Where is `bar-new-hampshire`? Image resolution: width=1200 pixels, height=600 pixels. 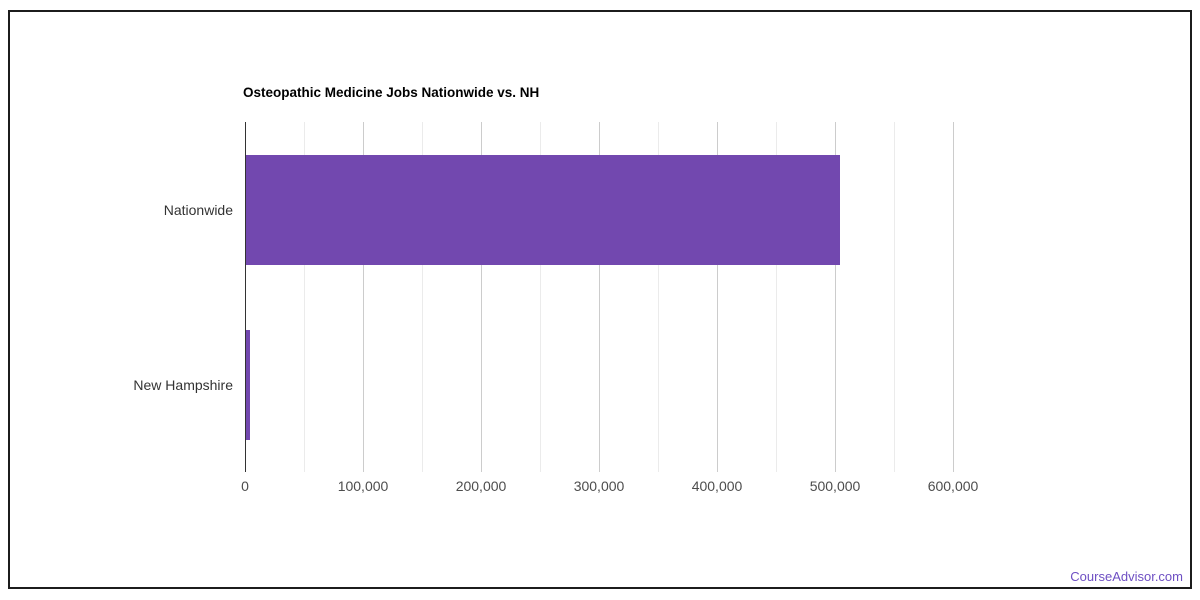 bar-new-hampshire is located at coordinates (248, 384).